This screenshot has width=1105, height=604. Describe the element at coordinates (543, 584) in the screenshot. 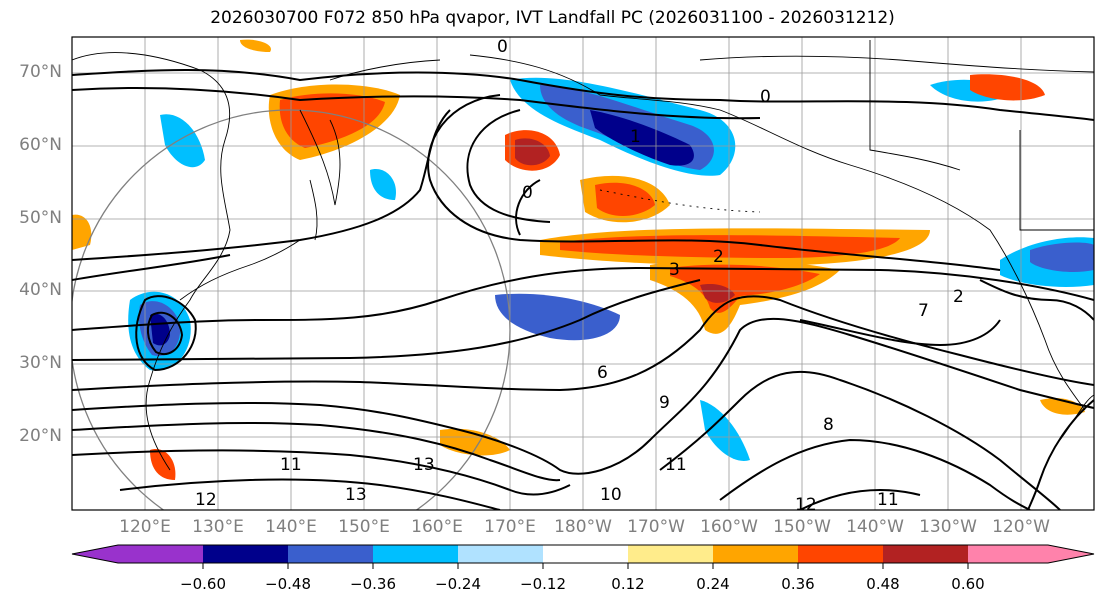

I see `colorbar-tick-label: −0.12` at that location.